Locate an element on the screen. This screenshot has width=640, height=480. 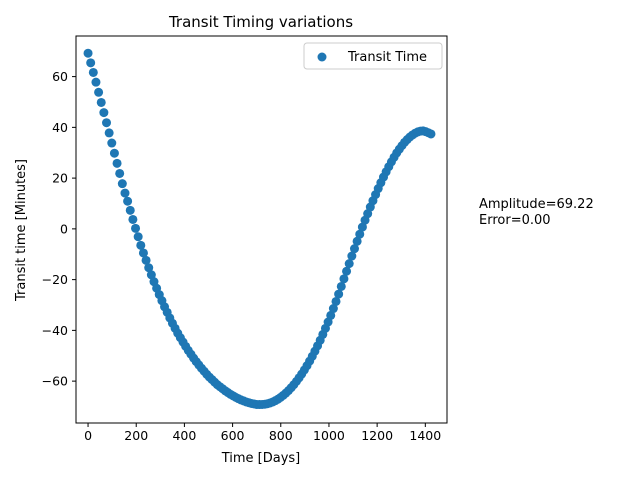
y-tick-label: 20 is located at coordinates (60, 178).